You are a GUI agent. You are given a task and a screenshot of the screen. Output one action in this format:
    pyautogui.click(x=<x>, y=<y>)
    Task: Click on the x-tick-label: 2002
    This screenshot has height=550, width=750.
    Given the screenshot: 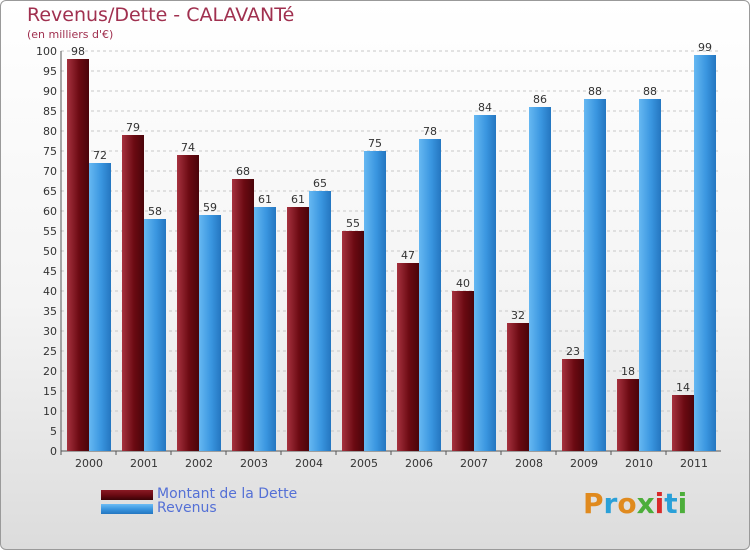 What is the action you would take?
    pyautogui.click(x=199, y=463)
    